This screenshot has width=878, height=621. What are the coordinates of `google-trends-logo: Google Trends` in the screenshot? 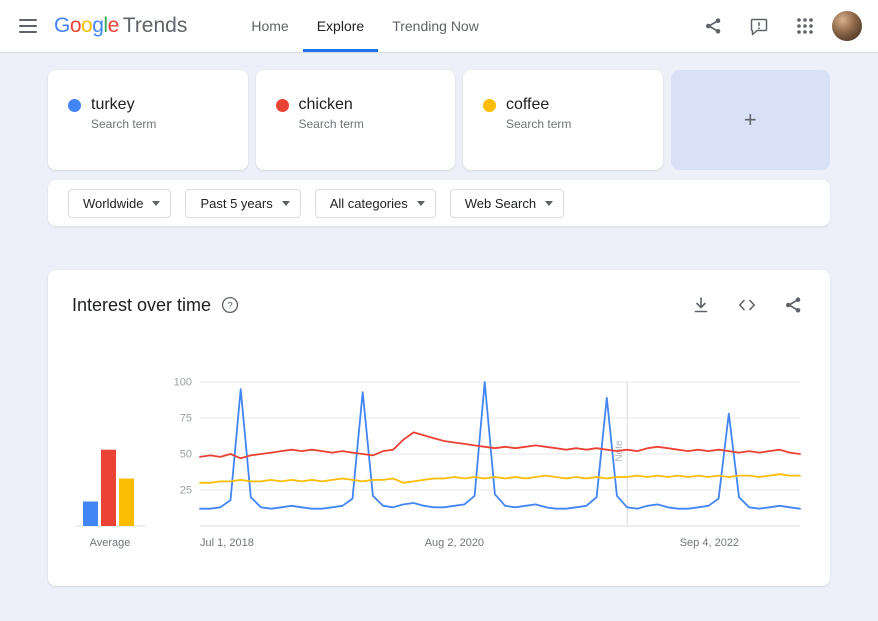 It's located at (120, 26).